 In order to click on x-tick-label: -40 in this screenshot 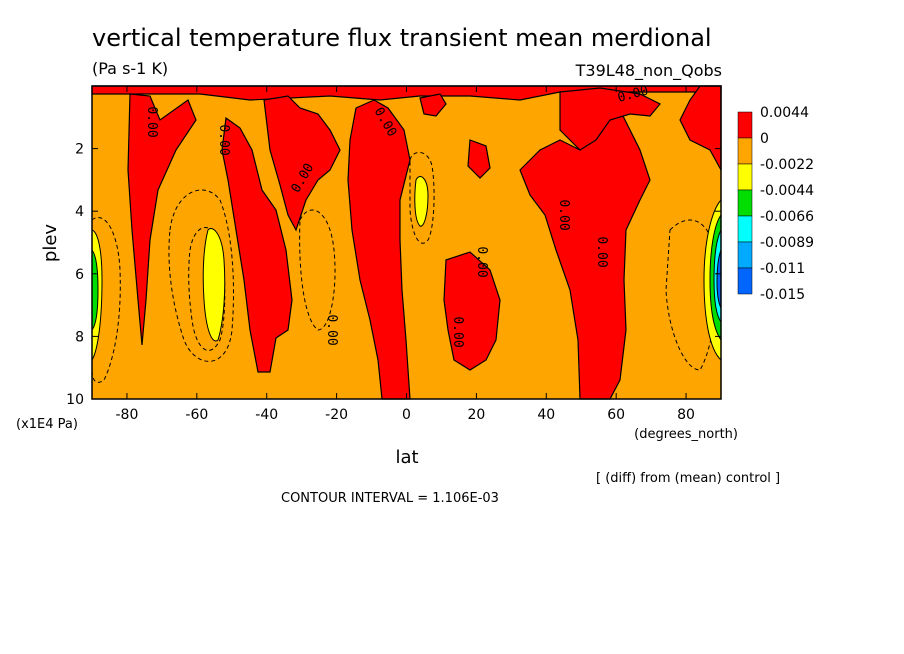, I will do `click(266, 415)`.